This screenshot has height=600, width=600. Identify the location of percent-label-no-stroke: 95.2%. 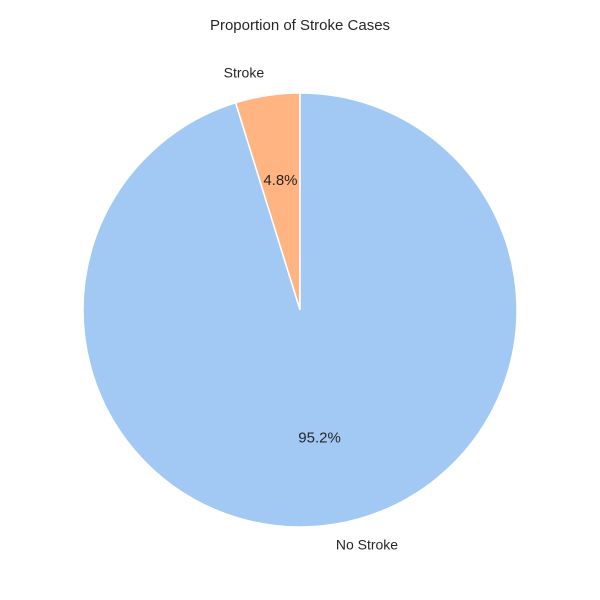
(319, 438).